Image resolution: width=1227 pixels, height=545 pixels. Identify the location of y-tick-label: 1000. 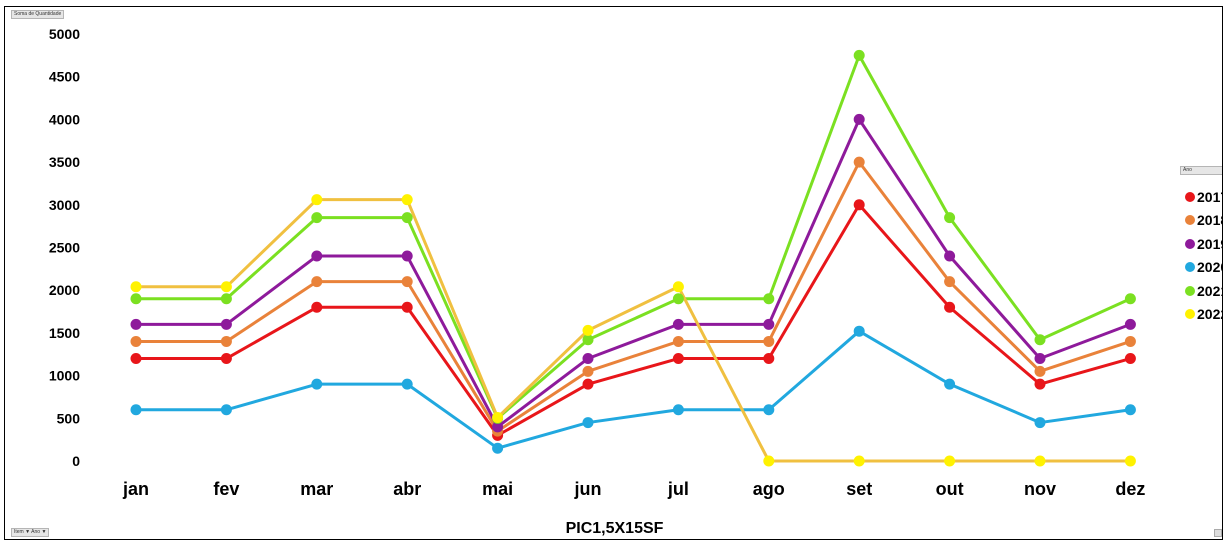
(64, 376).